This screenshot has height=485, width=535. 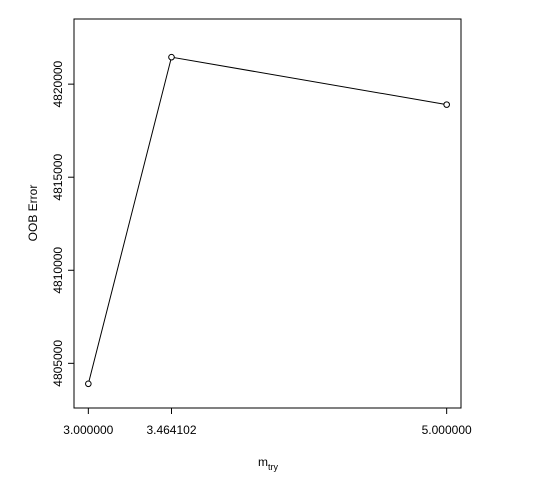 I want to click on x-axis-title: mtry, so click(x=268, y=463).